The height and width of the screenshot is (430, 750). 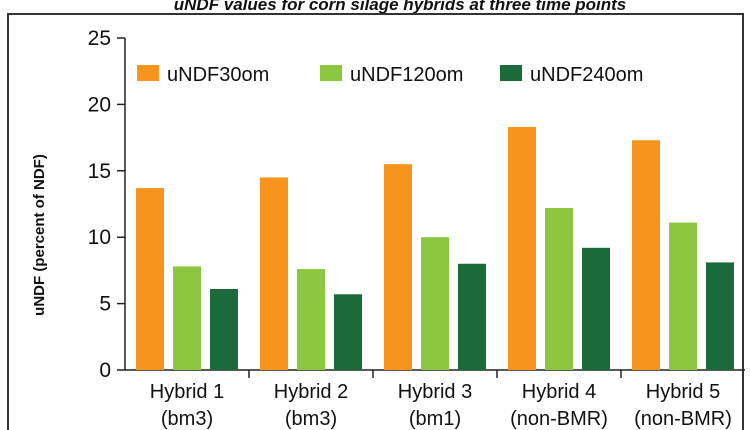 What do you see at coordinates (99, 237) in the screenshot?
I see `y-tick-label: 10` at bounding box center [99, 237].